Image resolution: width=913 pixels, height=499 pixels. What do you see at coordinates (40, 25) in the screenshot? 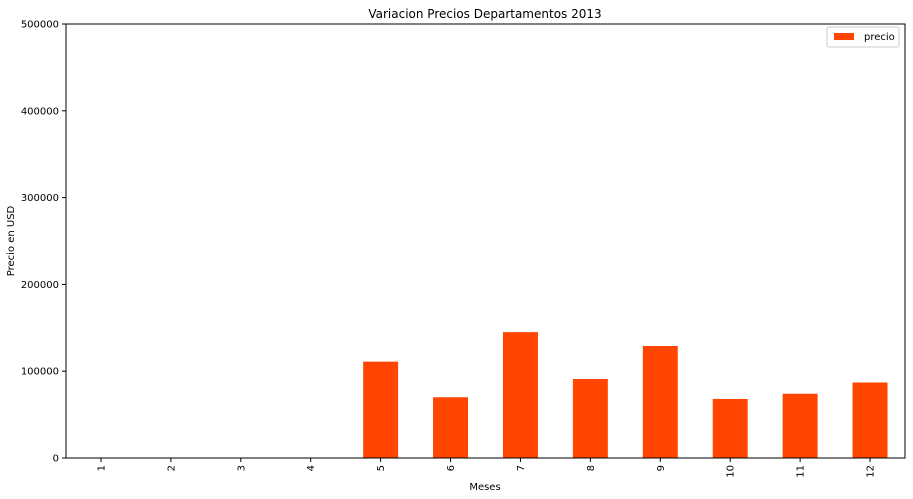
I see `y-tick-label: 500000` at bounding box center [40, 25].